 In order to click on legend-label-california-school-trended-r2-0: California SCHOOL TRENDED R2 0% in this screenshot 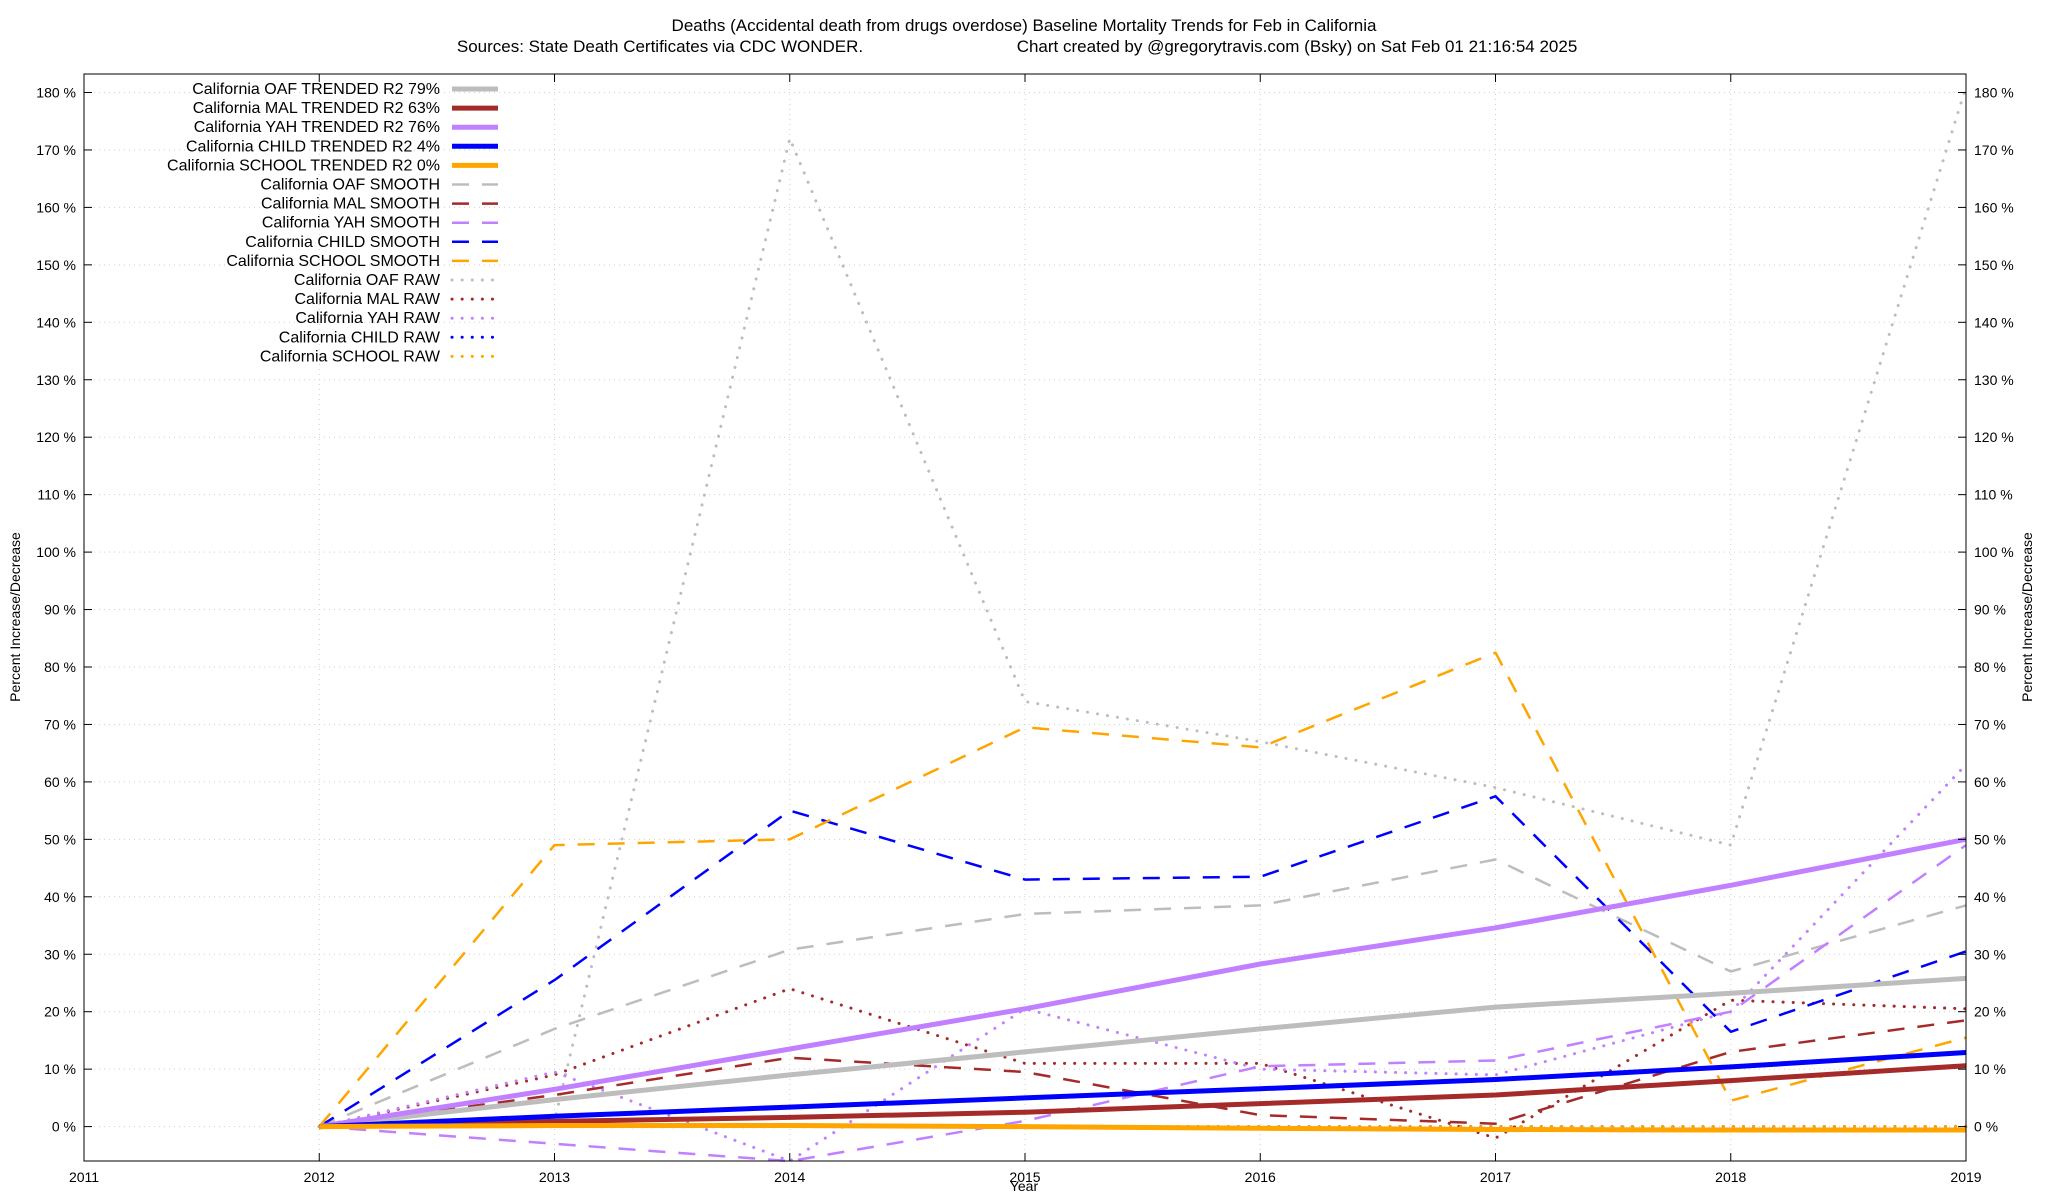, I will do `click(303, 165)`.